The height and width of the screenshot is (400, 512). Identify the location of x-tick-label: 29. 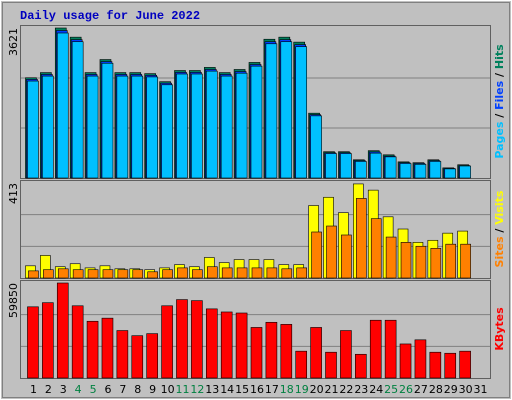
(451, 389).